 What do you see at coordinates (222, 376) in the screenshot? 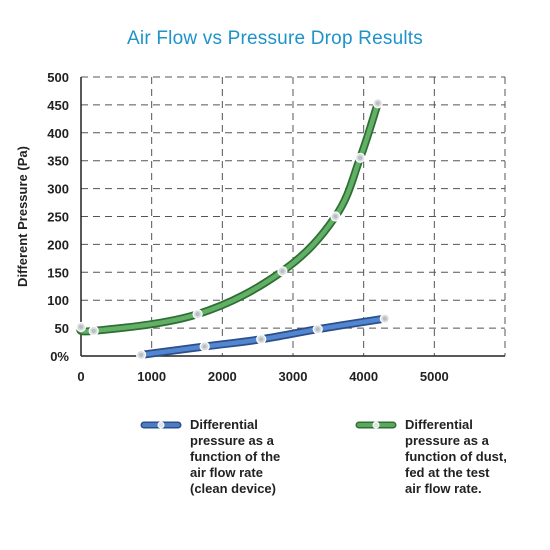
I see `x-tick-label: 2000` at bounding box center [222, 376].